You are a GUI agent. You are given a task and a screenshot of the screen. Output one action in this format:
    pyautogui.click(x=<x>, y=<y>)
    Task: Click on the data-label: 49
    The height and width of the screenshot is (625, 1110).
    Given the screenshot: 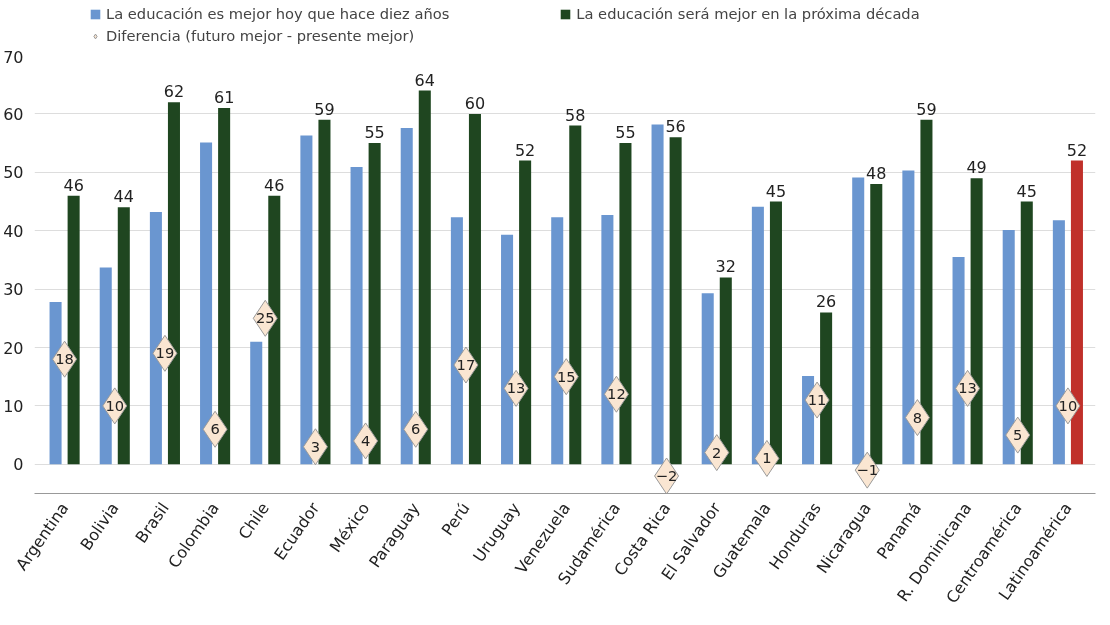 What is the action you would take?
    pyautogui.click(x=976, y=168)
    